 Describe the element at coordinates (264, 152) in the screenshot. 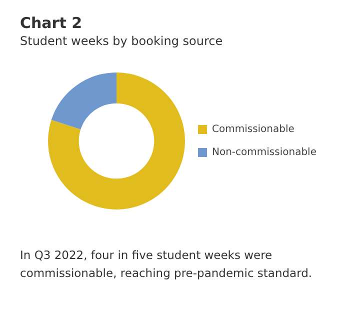

I see `legend-label: Non-commissionable` at that location.